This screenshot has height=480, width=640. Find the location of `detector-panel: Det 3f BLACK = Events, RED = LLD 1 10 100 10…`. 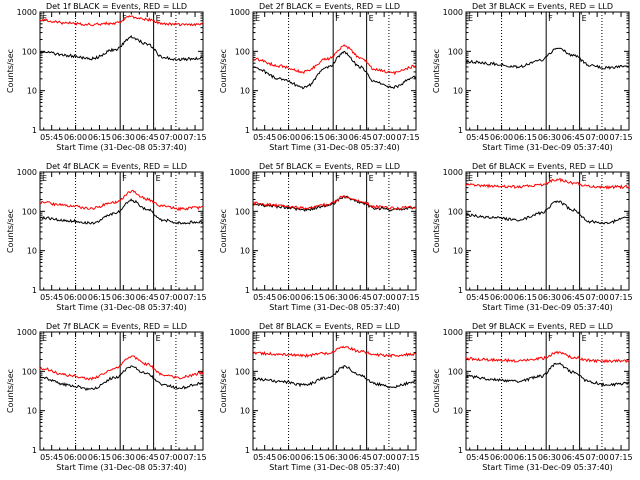

detector-panel: Det 3f BLACK = Events, RED = LLD 1 10 100 10… is located at coordinates (532, 77).